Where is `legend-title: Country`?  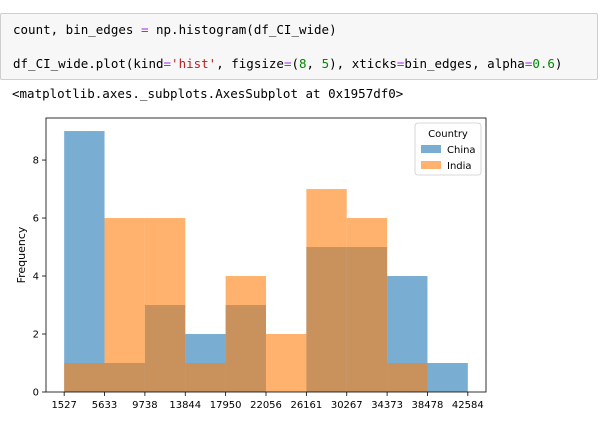
legend-title: Country is located at coordinates (448, 134).